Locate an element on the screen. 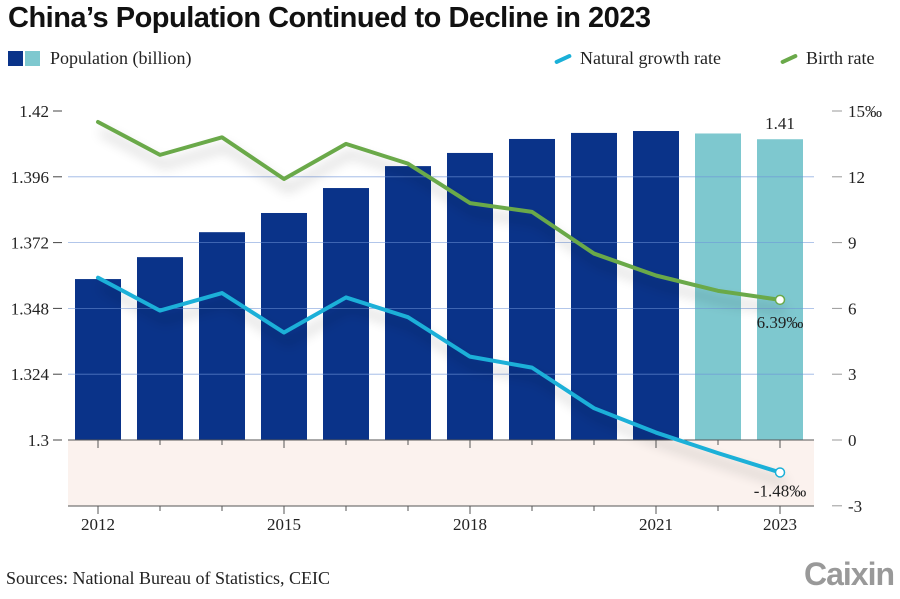  legend-natural-growth: Natural growth rate is located at coordinates (637, 58).